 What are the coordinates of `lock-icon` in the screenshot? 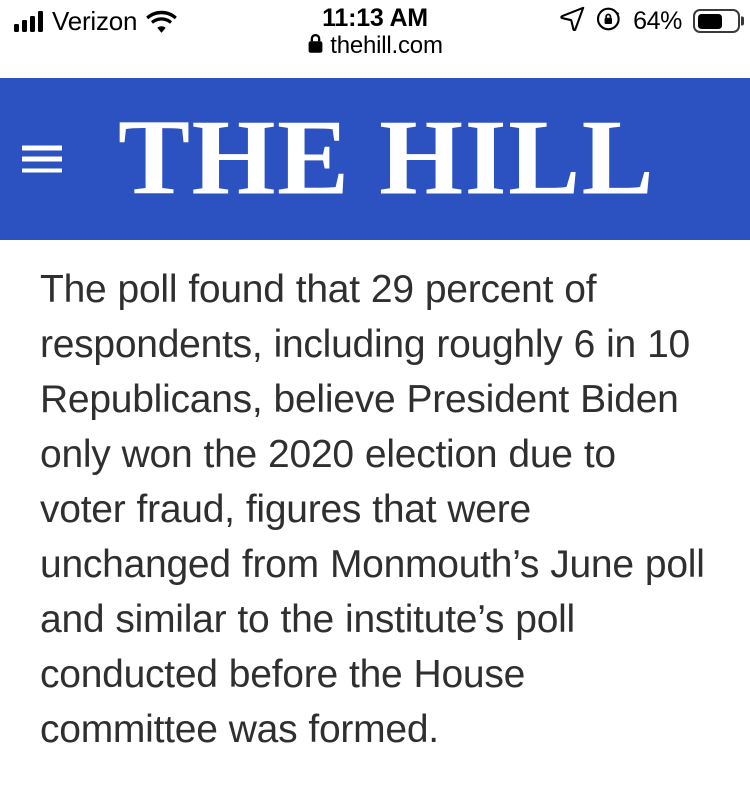 It's located at (315, 46).